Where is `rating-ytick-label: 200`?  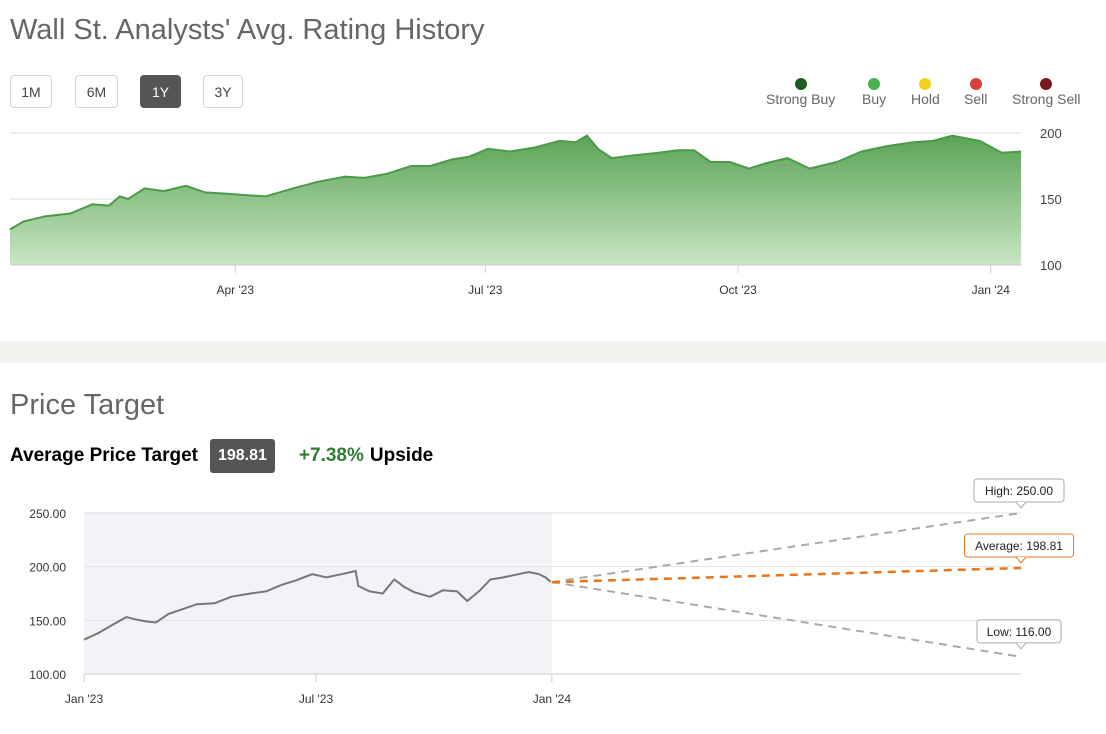
rating-ytick-label: 200 is located at coordinates (1051, 133).